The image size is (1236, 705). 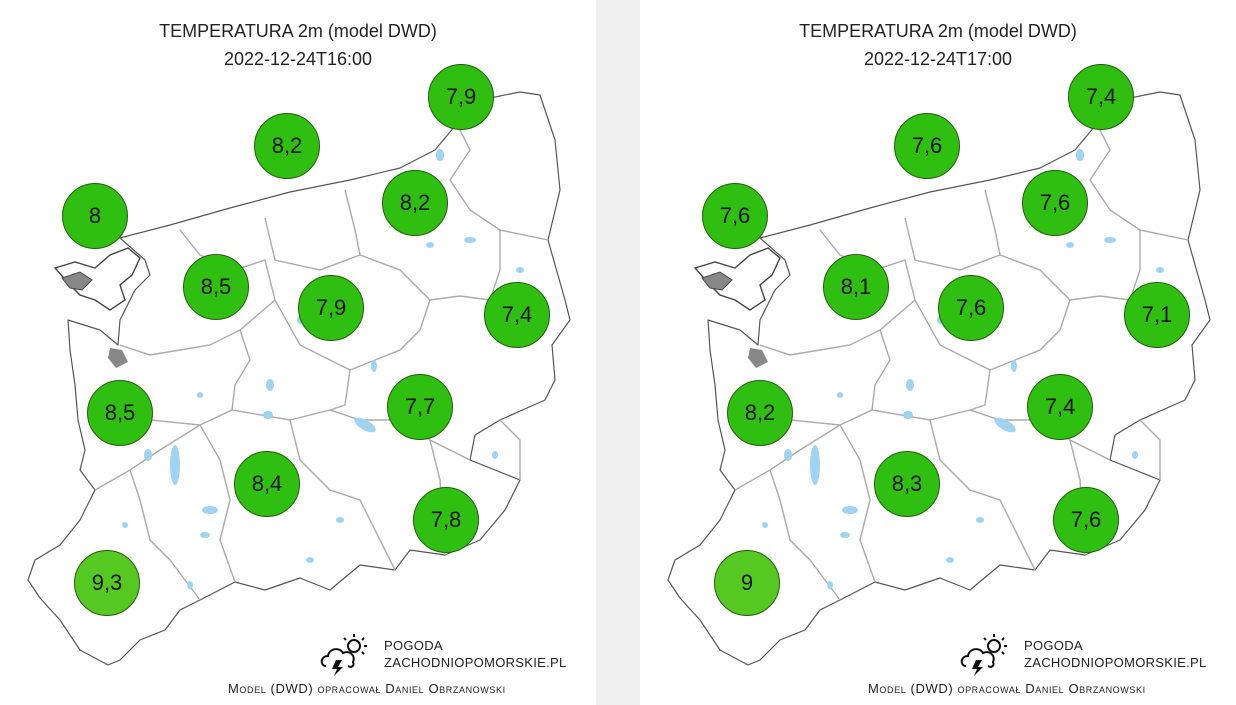 I want to click on station-marker: 7,8, so click(x=446, y=520).